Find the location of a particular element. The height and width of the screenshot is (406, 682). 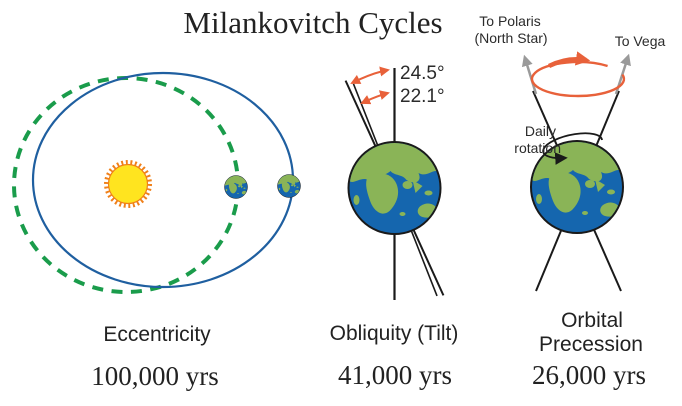

sun-rays is located at coordinates (128, 184).